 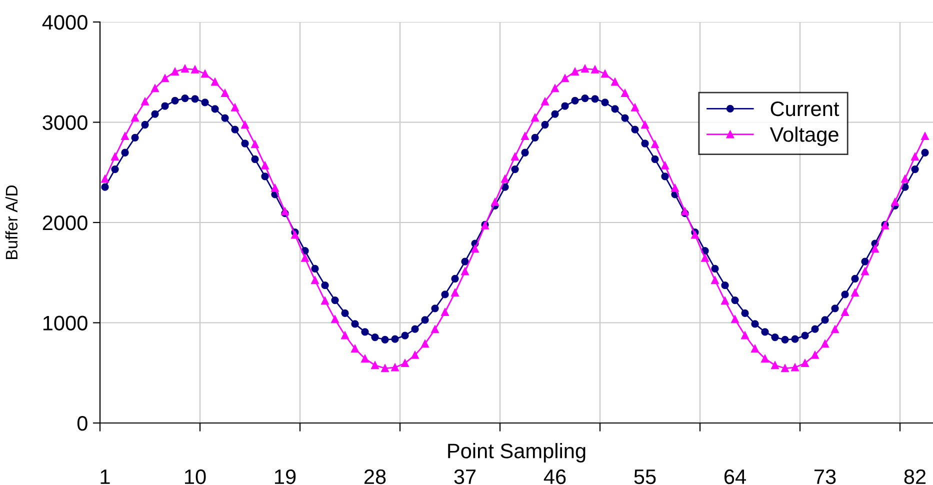 I want to click on x-tick-label: 46, so click(x=555, y=476).